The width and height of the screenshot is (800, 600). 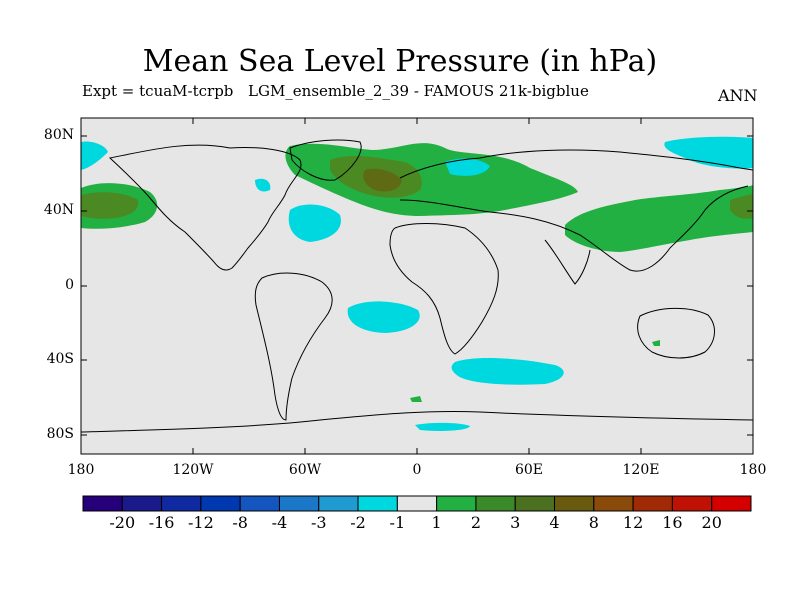 What do you see at coordinates (158, 91) in the screenshot?
I see `experiment-label: Expt = tcuaM-tcrpb` at bounding box center [158, 91].